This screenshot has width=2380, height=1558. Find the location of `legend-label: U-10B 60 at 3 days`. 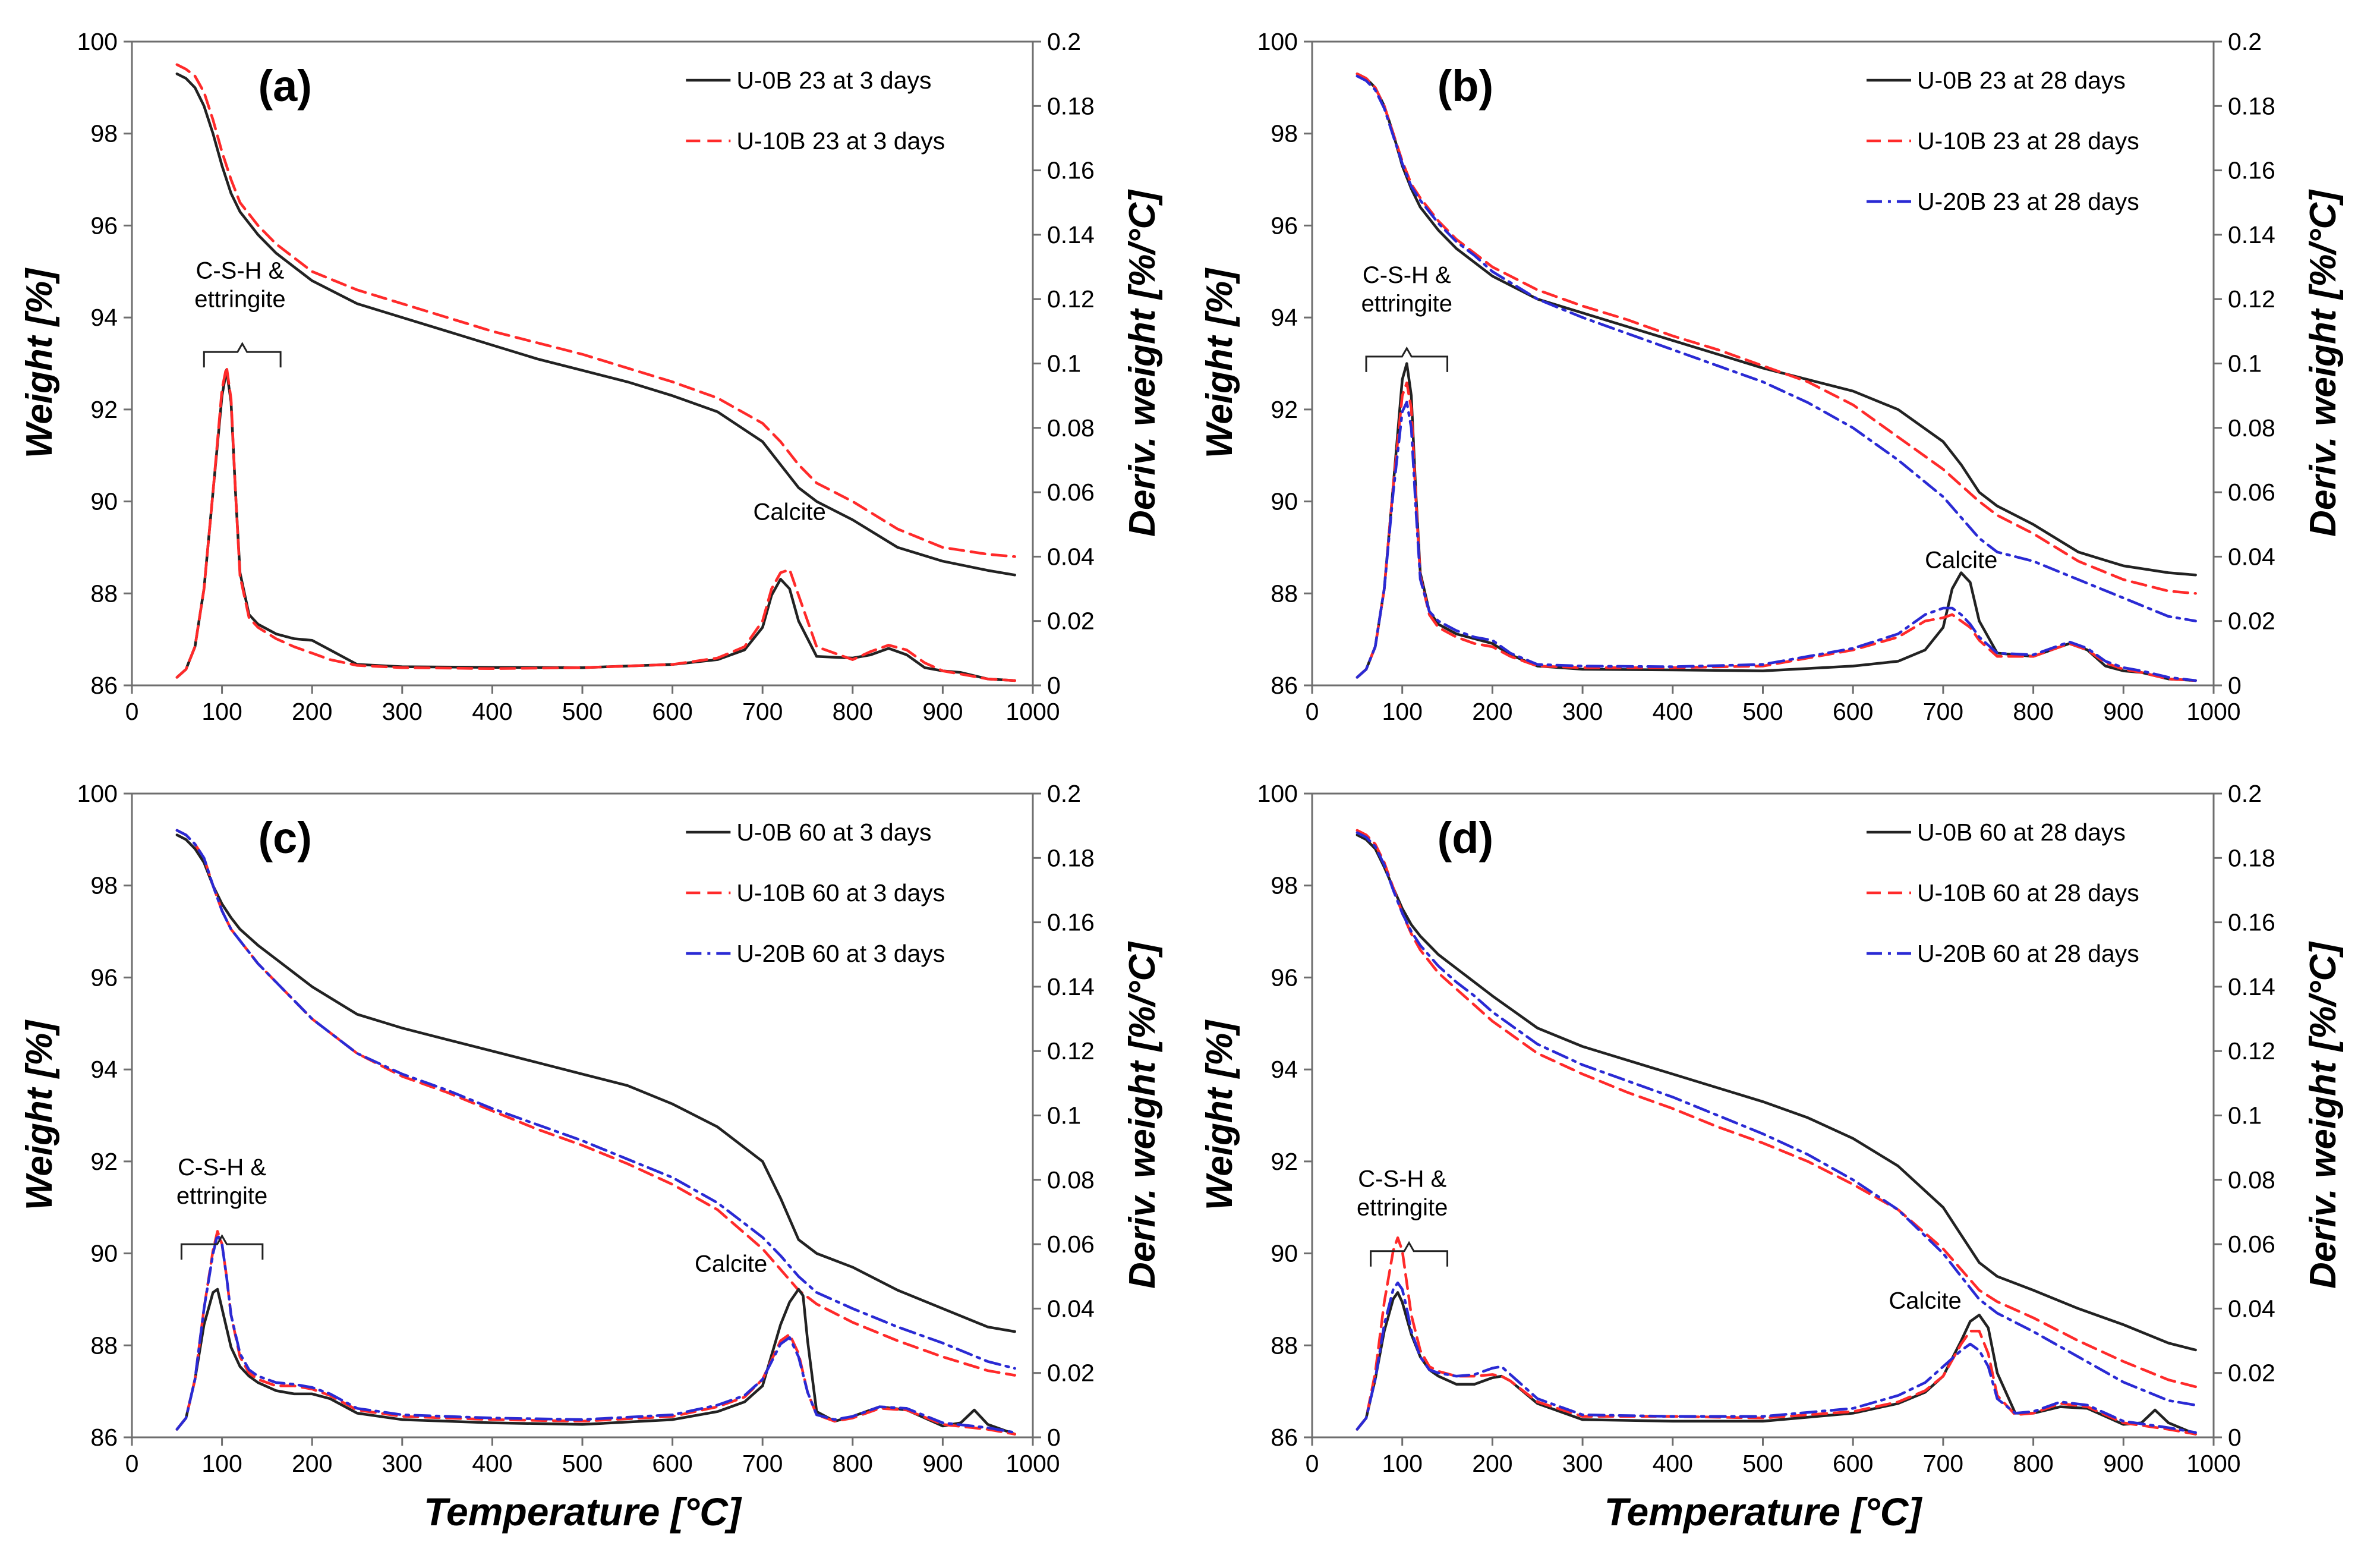

legend-label: U-10B 60 at 3 days is located at coordinates (841, 893).